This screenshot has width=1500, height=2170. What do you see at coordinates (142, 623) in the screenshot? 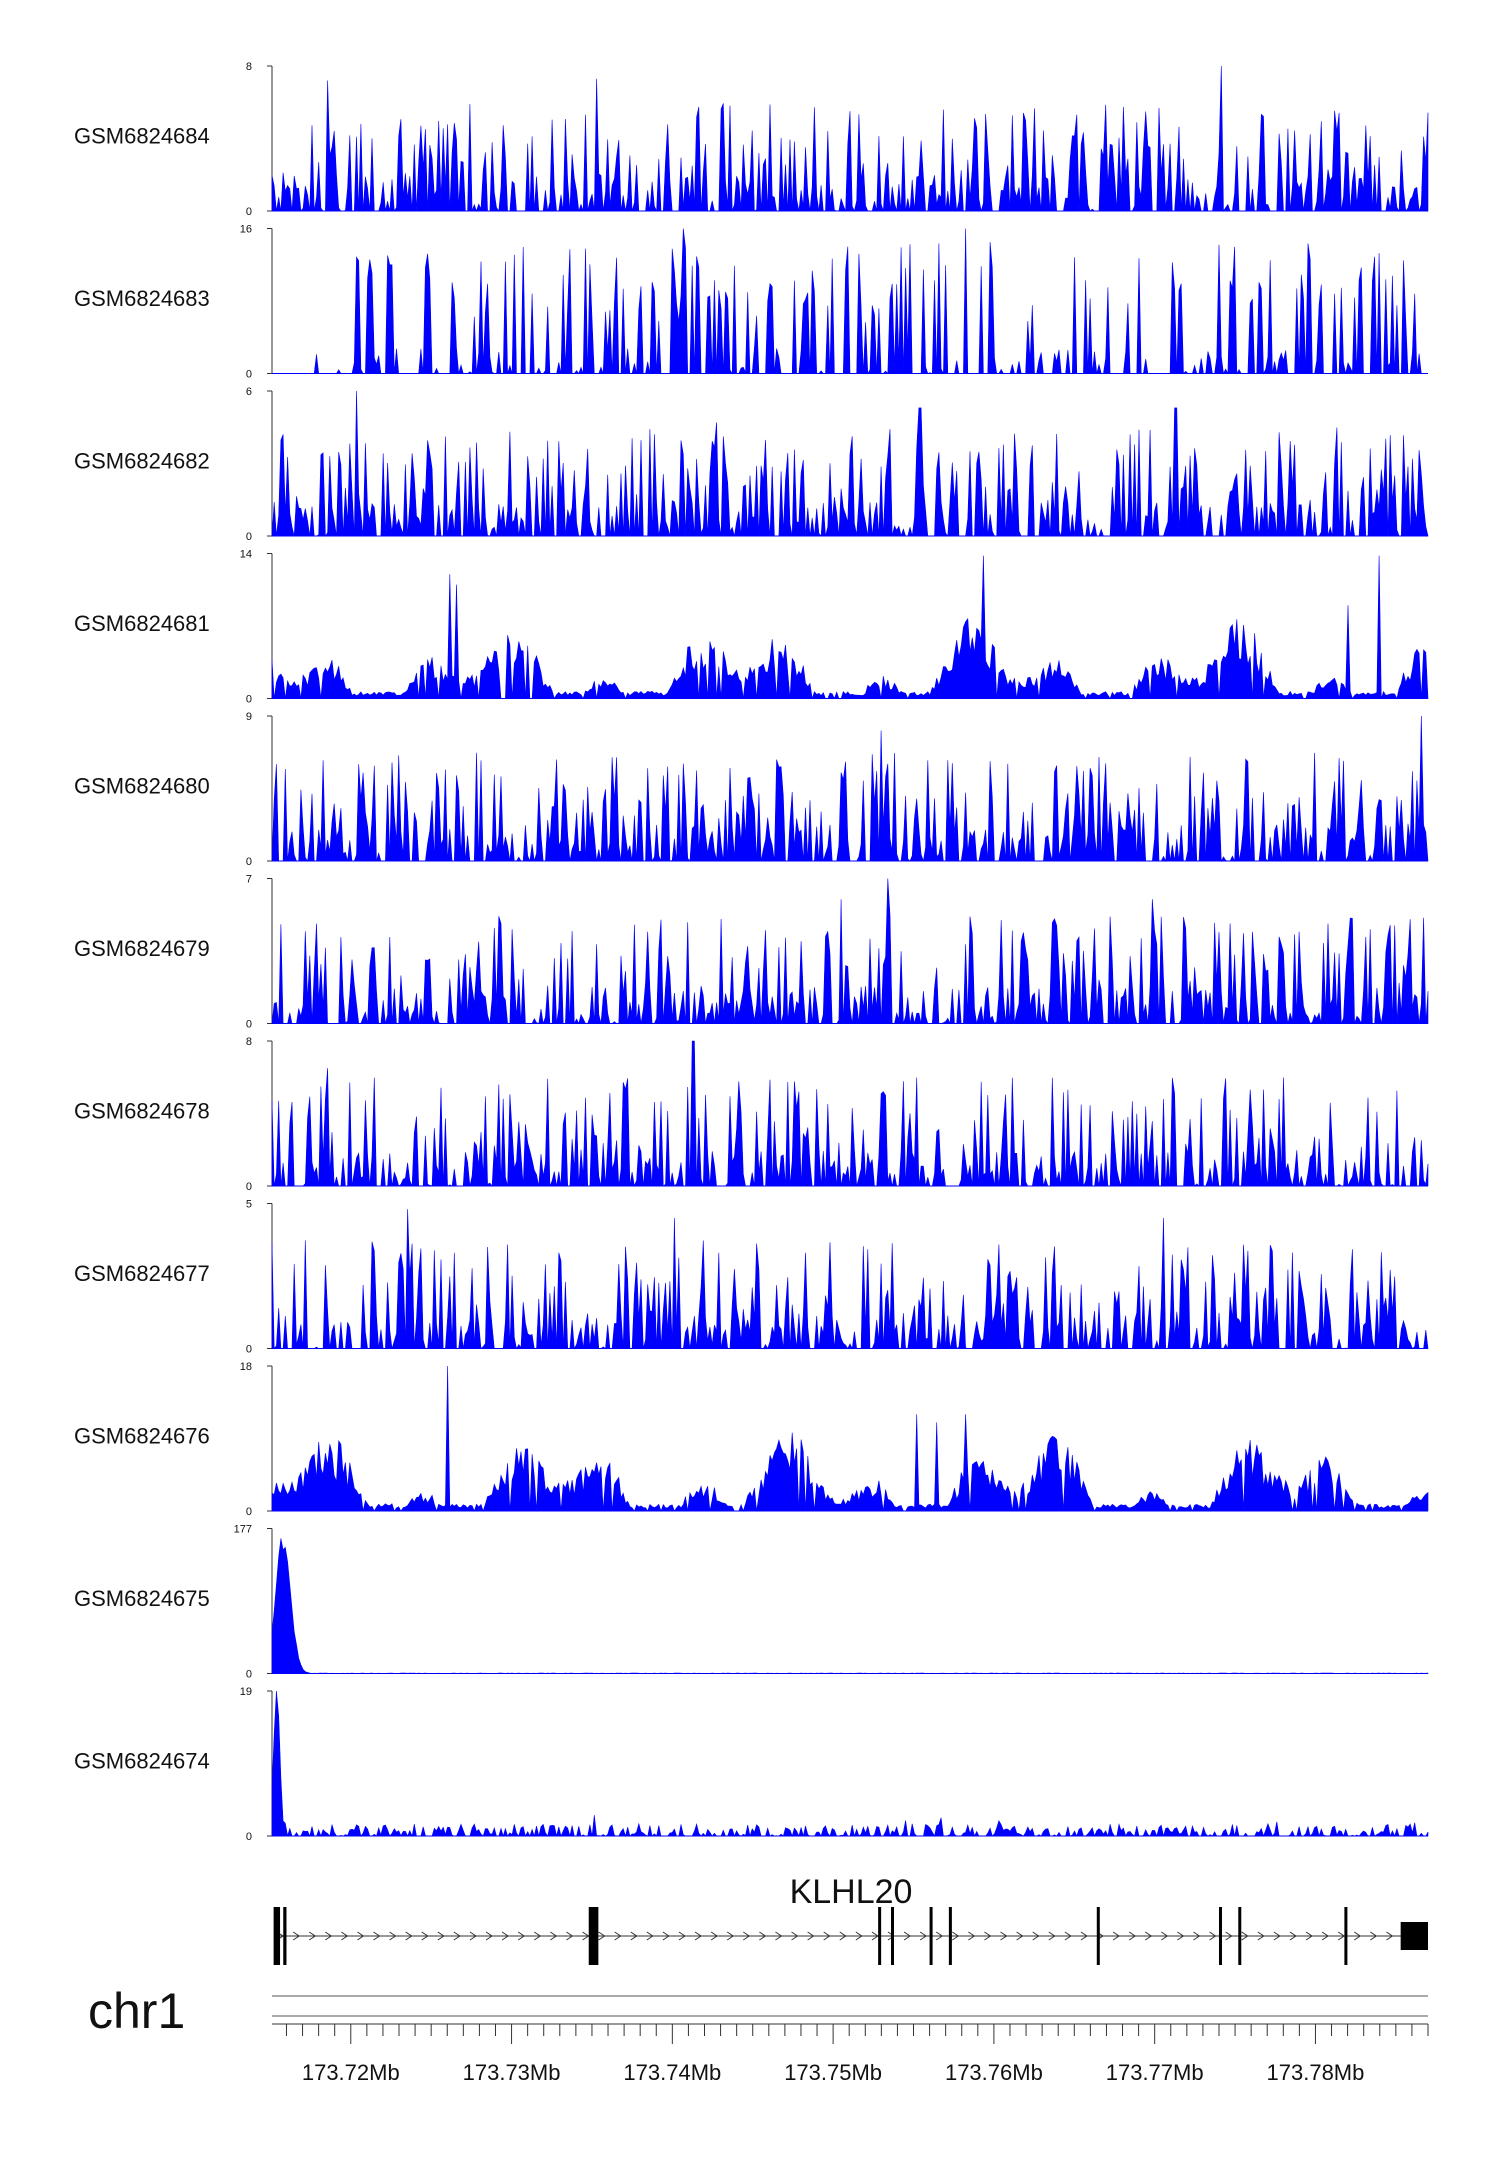
I see `track-label: GSM6824681` at bounding box center [142, 623].